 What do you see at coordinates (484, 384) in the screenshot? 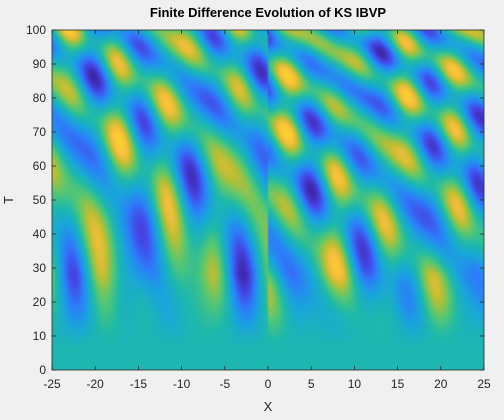
I see `x-tick-label: 25` at bounding box center [484, 384].